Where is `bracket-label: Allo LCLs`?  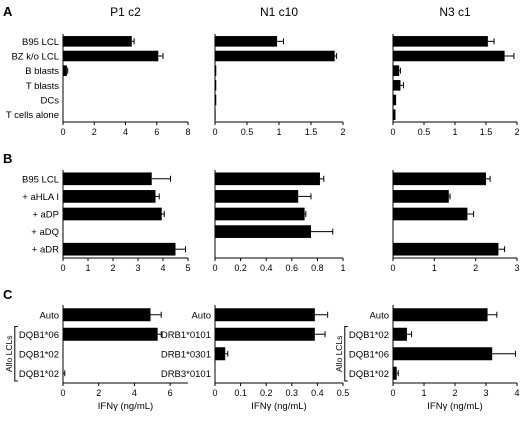 bracket-label: Allo LCLs is located at coordinates (9, 354).